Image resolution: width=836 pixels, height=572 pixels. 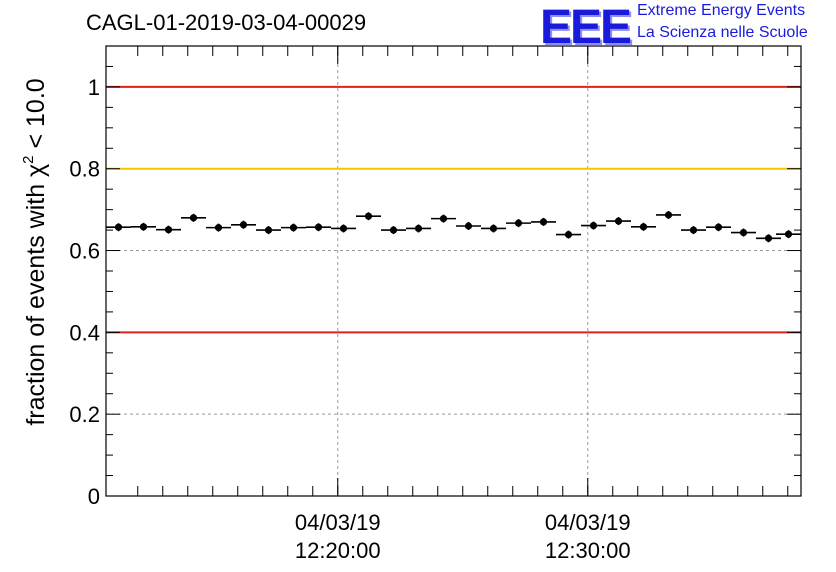 I want to click on y-axis-label-suffix: < 10.0, so click(x=36, y=116).